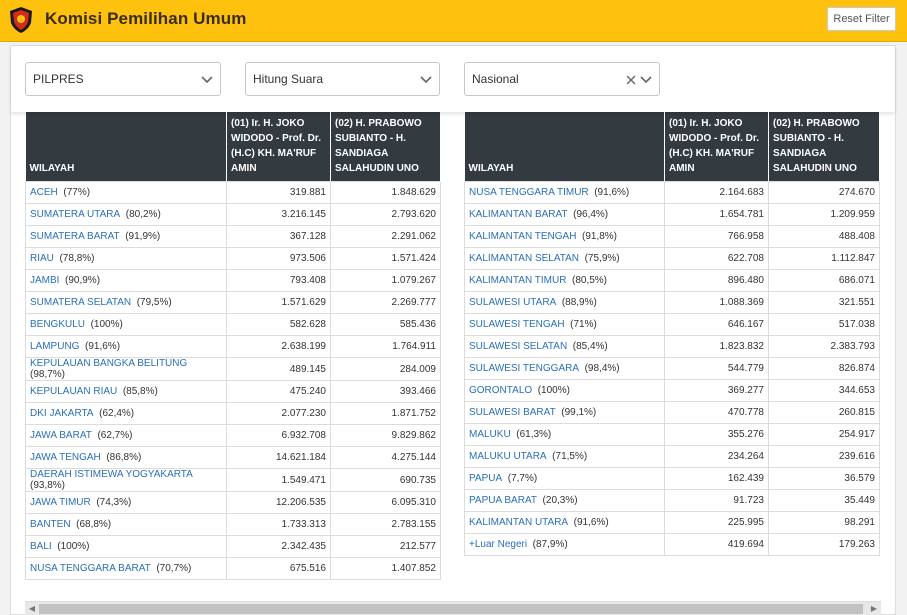 This screenshot has height=615, width=907. Describe the element at coordinates (32, 608) in the screenshot. I see `scroll-left-icon: ◀` at that location.